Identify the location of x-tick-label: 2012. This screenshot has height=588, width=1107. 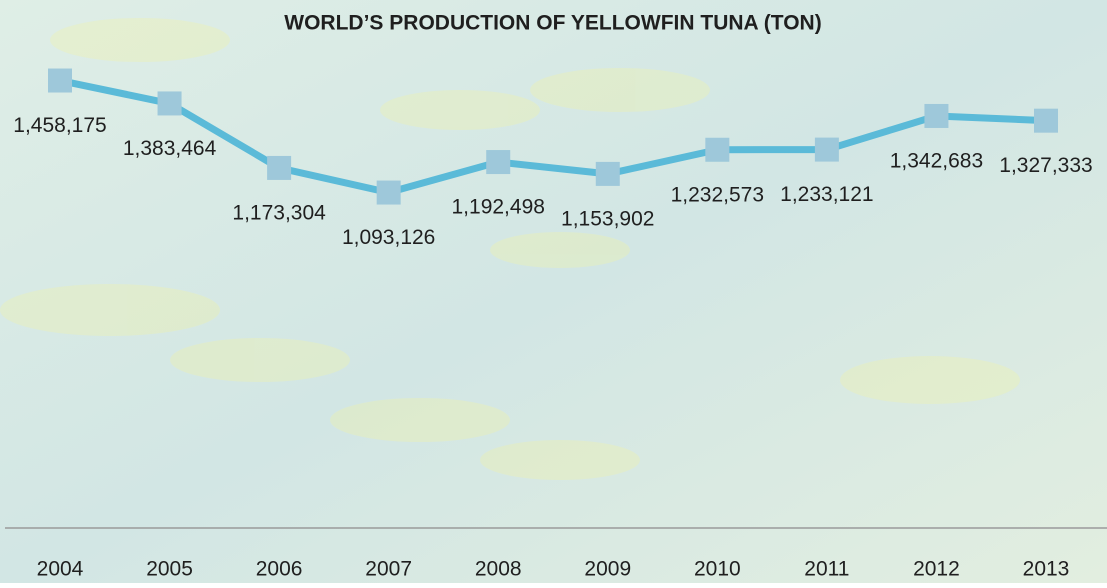
(936, 569).